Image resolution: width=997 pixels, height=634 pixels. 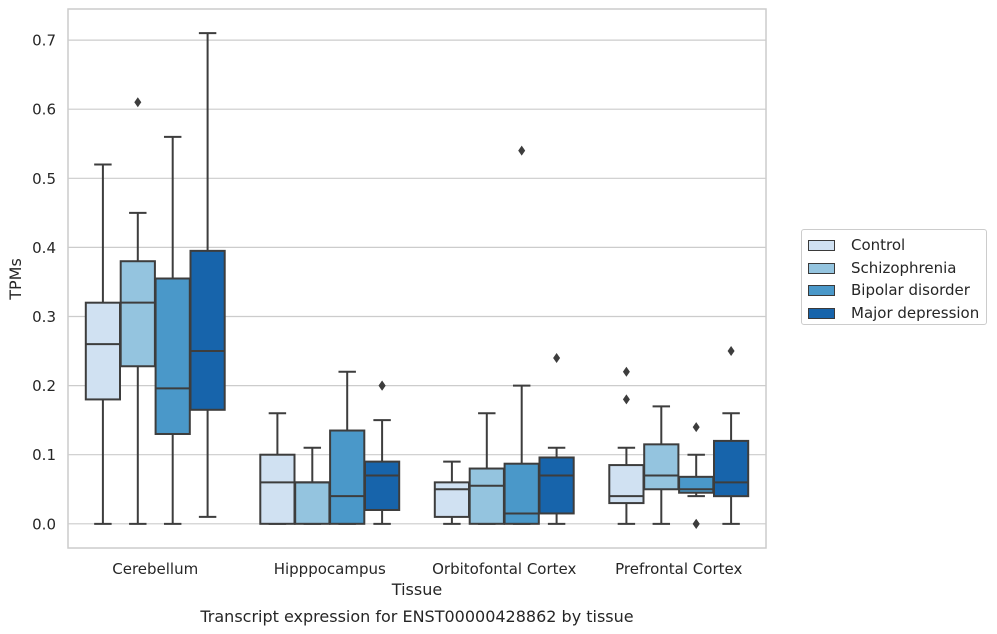 What do you see at coordinates (821, 245) in the screenshot?
I see `legend-swatch-control` at bounding box center [821, 245].